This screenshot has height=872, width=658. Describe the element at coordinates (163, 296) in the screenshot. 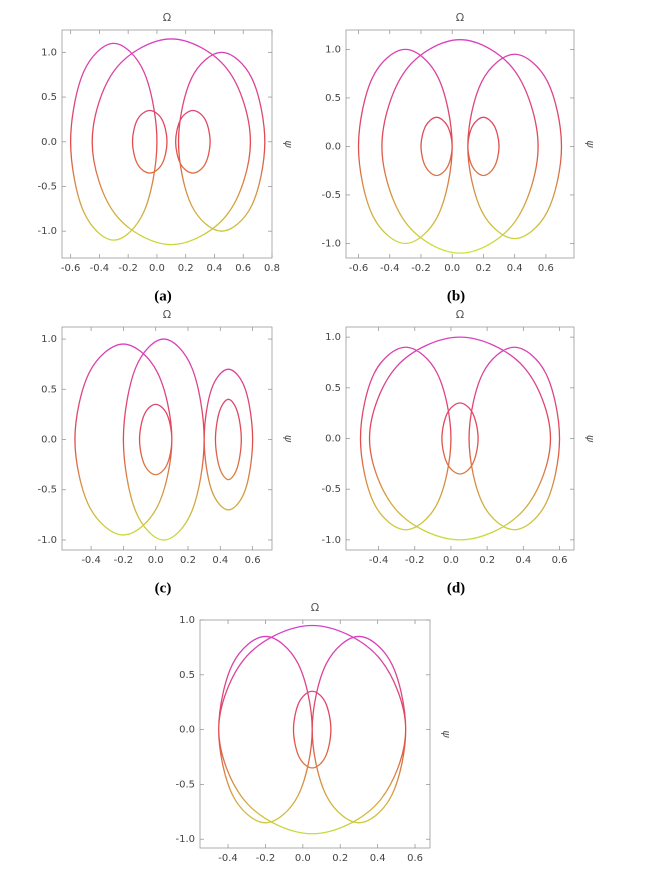

I see `panel-caption: (a)` at that location.